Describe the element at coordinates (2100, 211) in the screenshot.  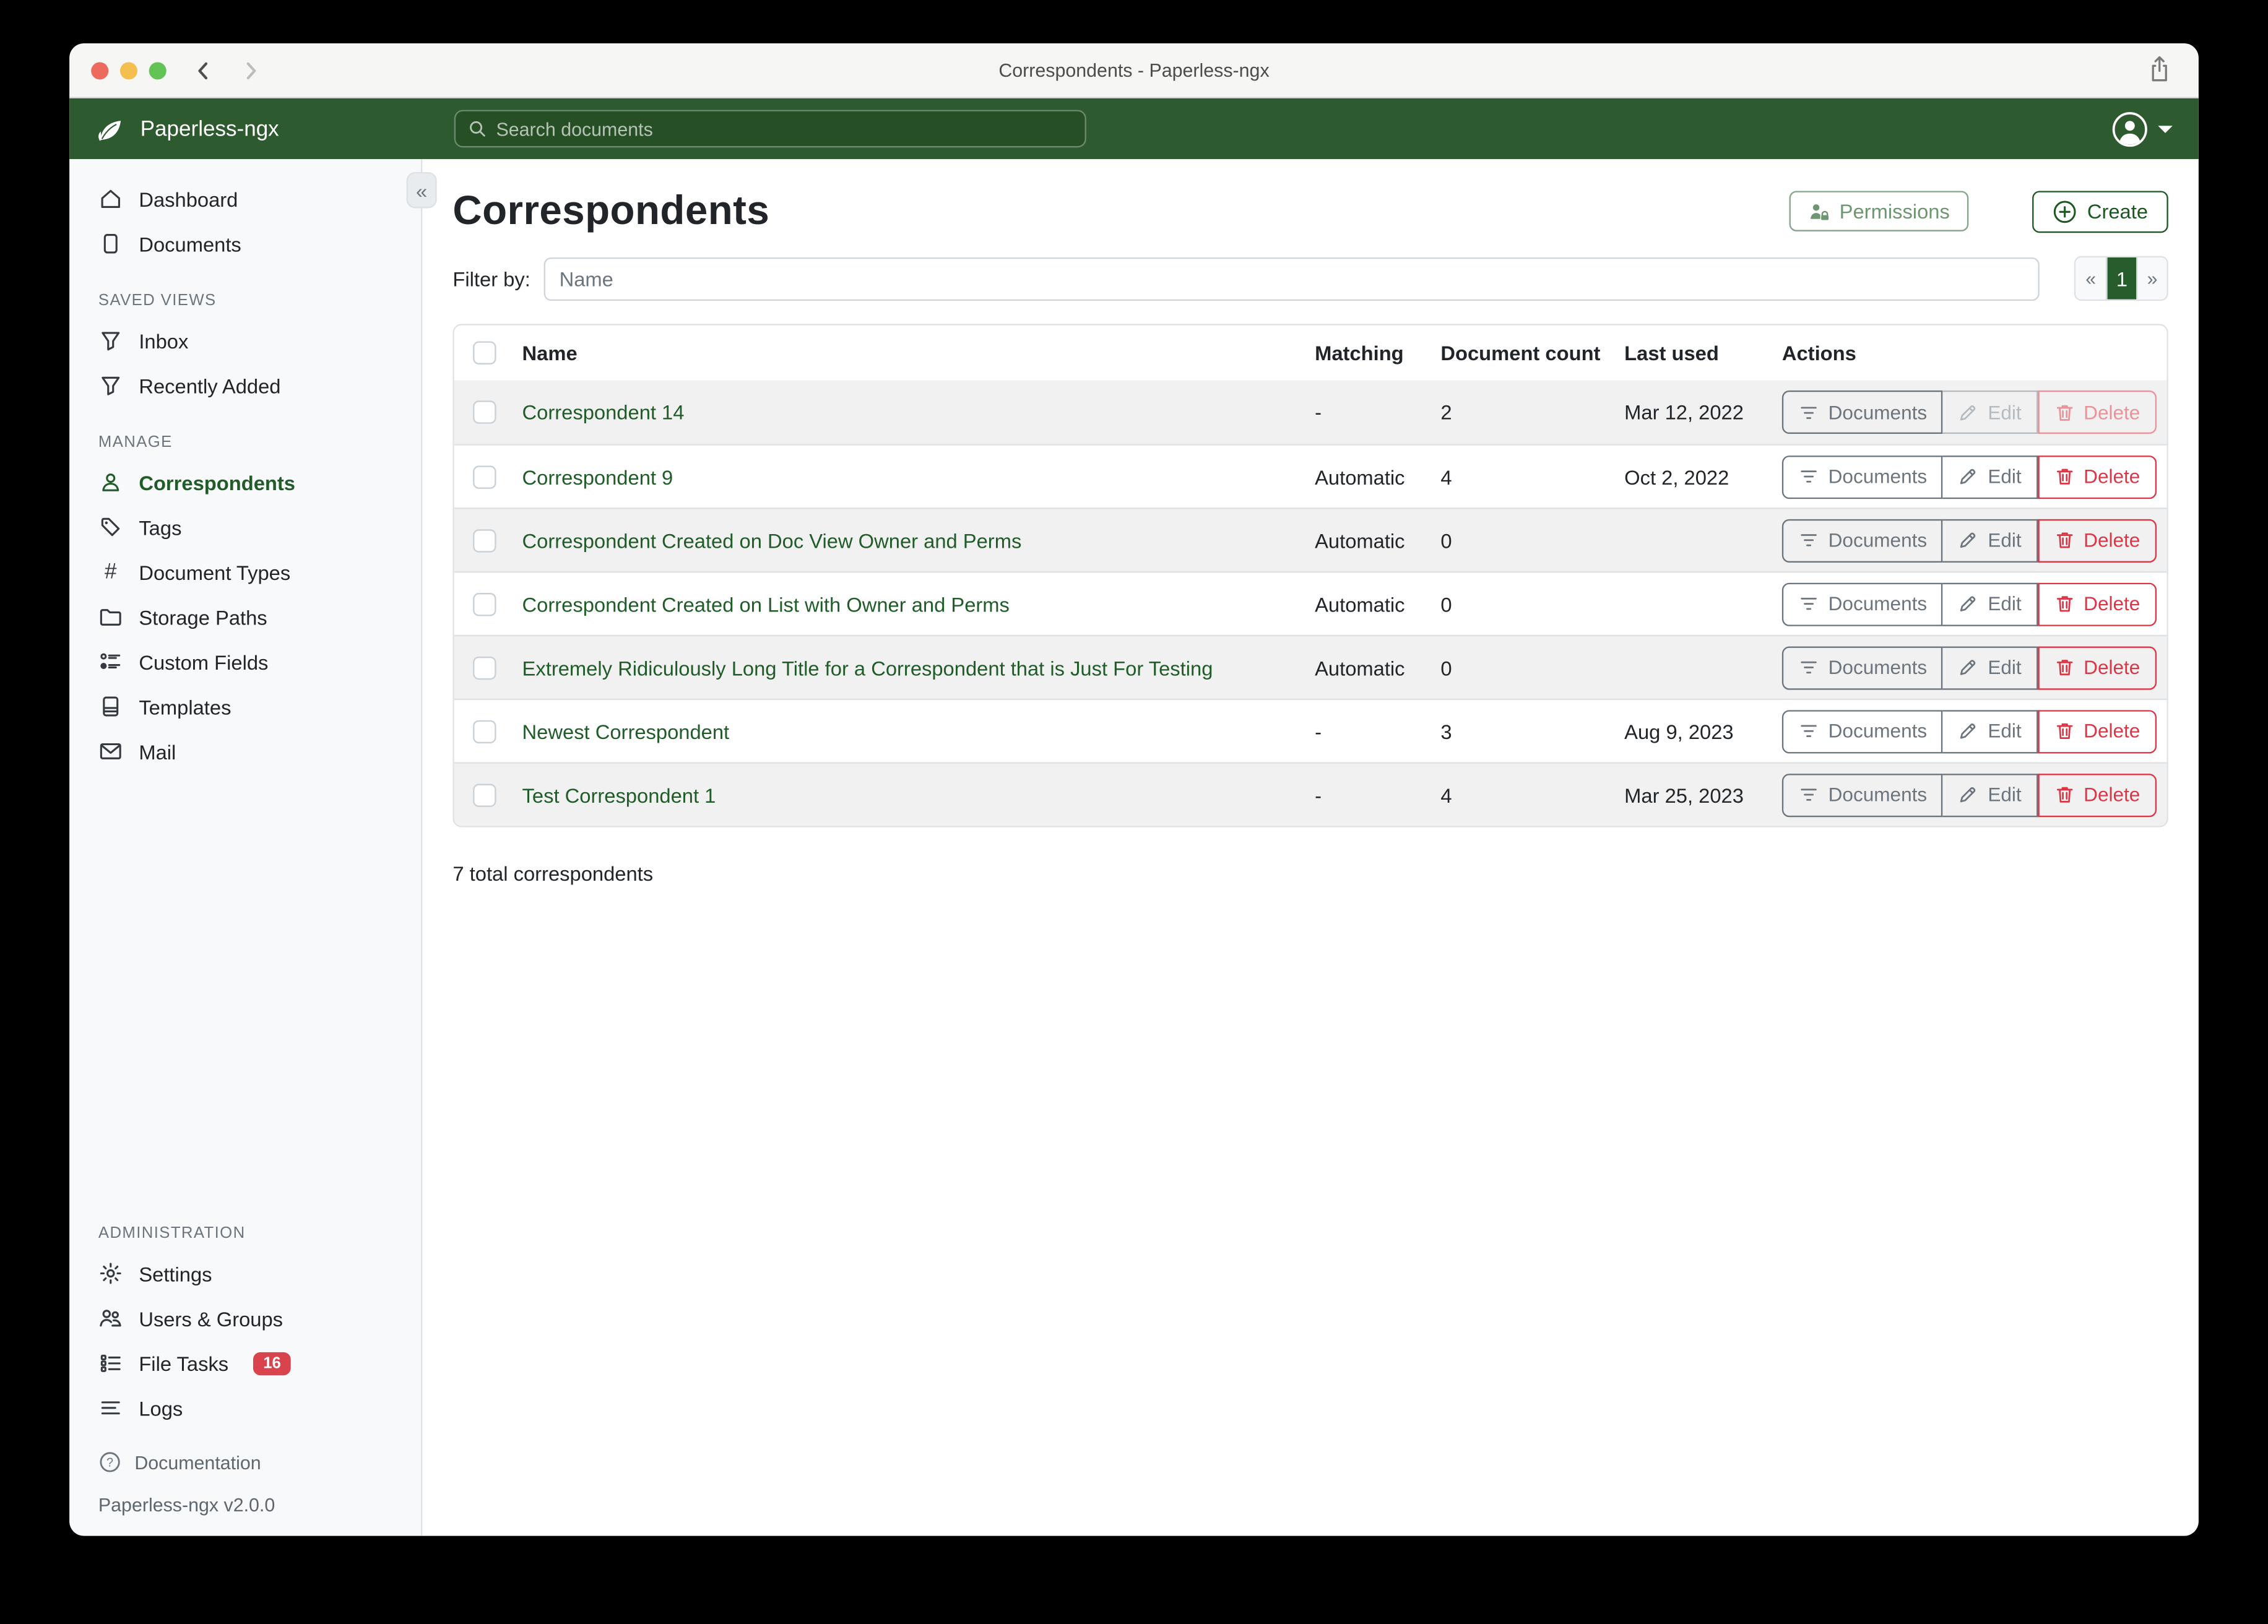
I see `create-button: Create` at that location.